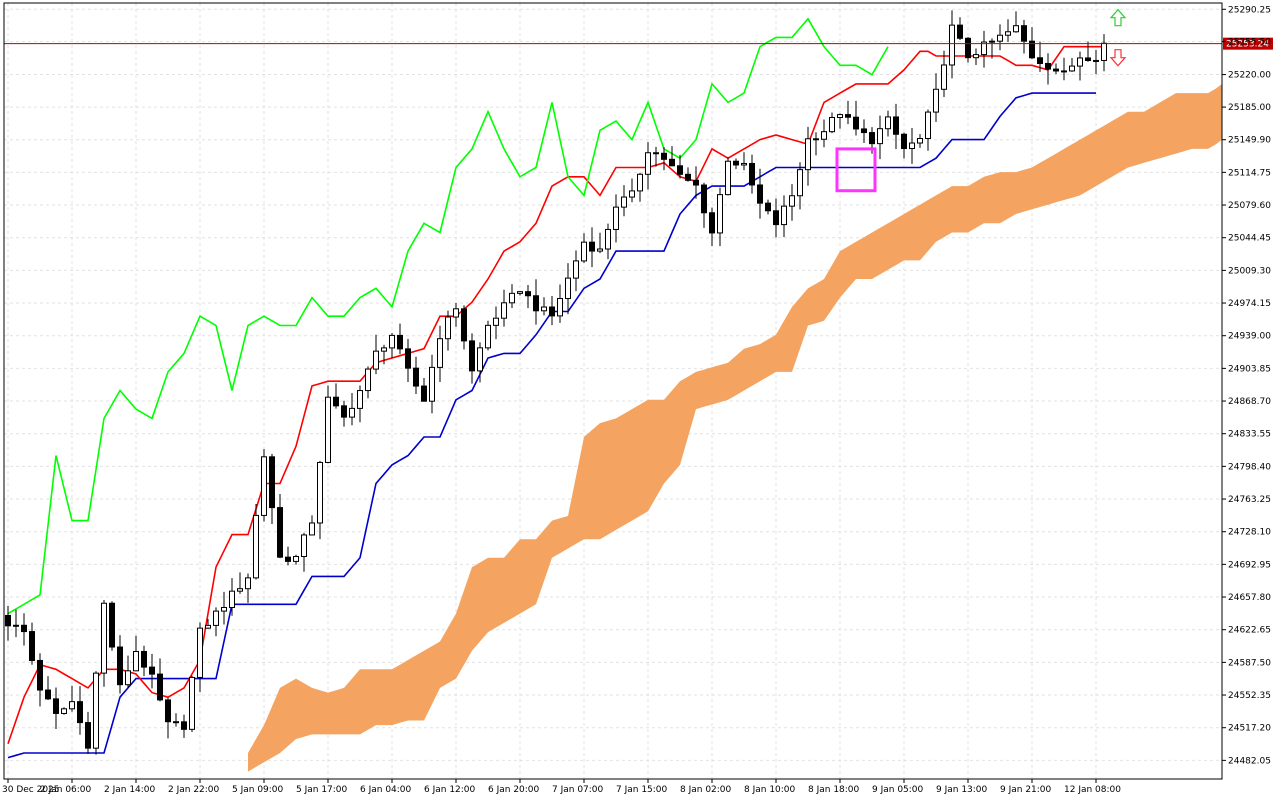 The height and width of the screenshot is (800, 1280). Describe the element at coordinates (1118, 17) in the screenshot. I see `arrow-up-icon` at that location.